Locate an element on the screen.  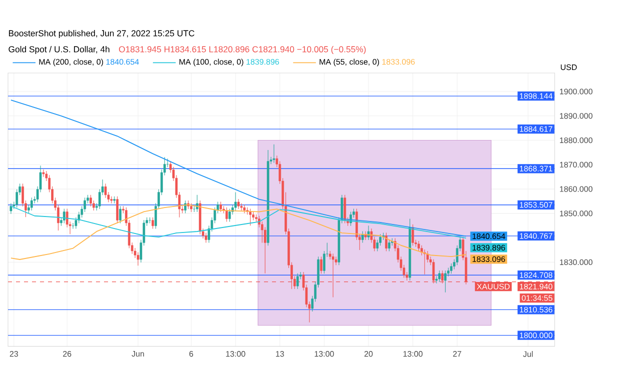
data-label: 1840.654 is located at coordinates (489, 236).